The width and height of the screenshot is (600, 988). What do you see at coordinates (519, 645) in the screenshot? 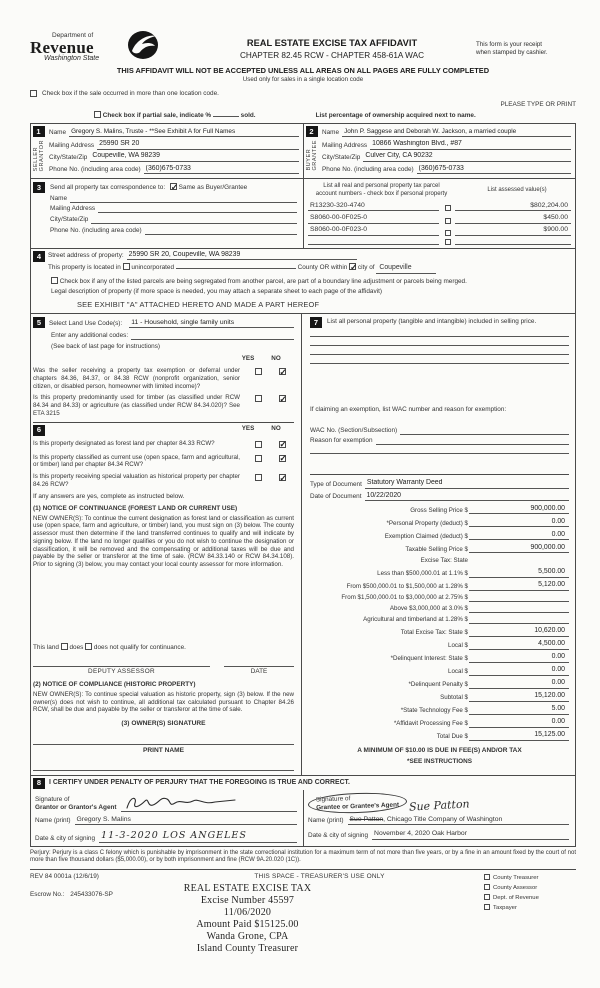
I see `tax-line-value: 4,500.00` at bounding box center [519, 645].